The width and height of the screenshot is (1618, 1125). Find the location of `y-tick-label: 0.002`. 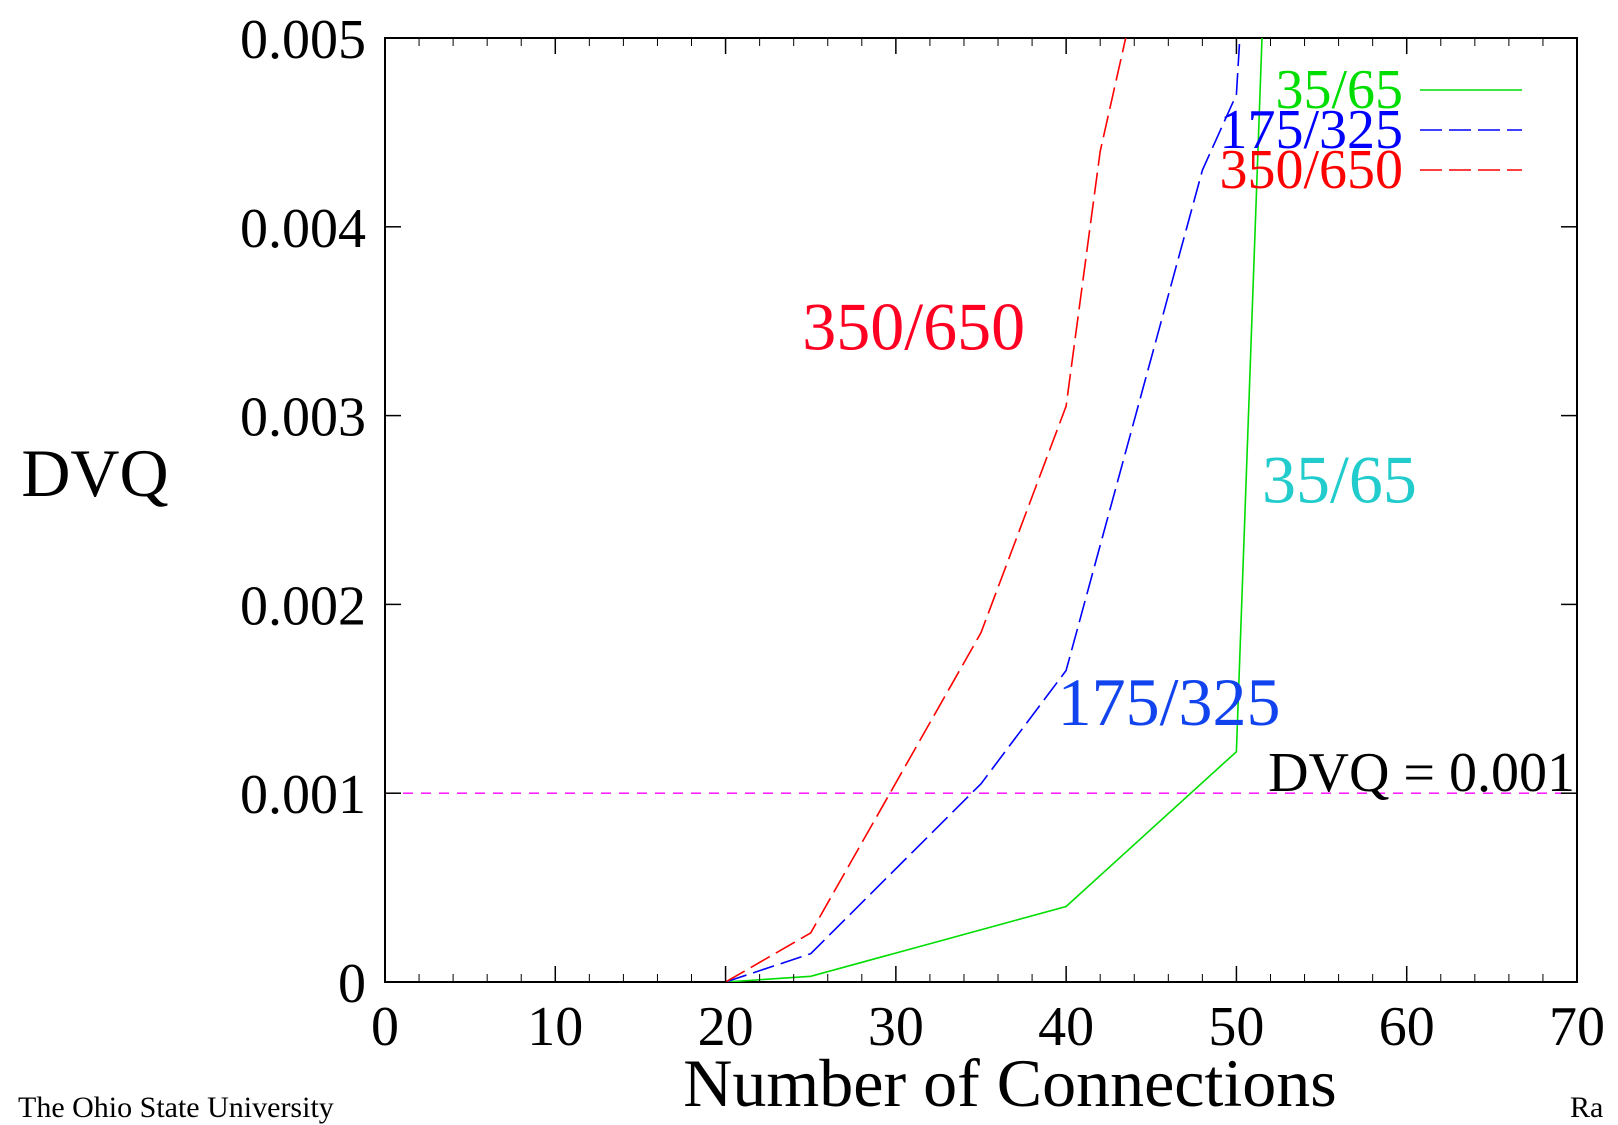

y-tick-label: 0.002 is located at coordinates (303, 606).